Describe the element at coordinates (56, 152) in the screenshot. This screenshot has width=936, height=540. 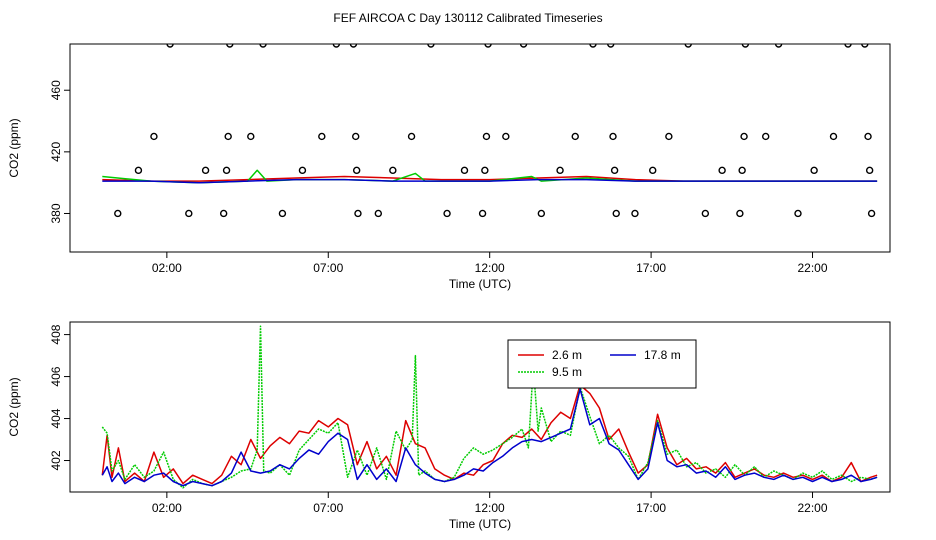
I see `y-tick-label: 420` at that location.